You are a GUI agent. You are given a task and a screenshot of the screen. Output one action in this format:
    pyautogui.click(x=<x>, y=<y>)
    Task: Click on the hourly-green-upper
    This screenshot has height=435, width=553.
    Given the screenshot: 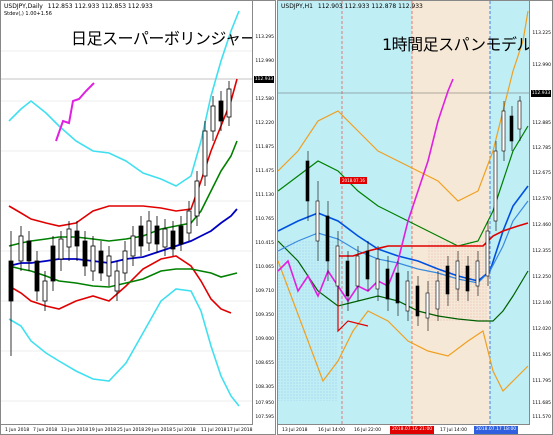 What is the action you would take?
    pyautogui.click(x=403, y=186)
    